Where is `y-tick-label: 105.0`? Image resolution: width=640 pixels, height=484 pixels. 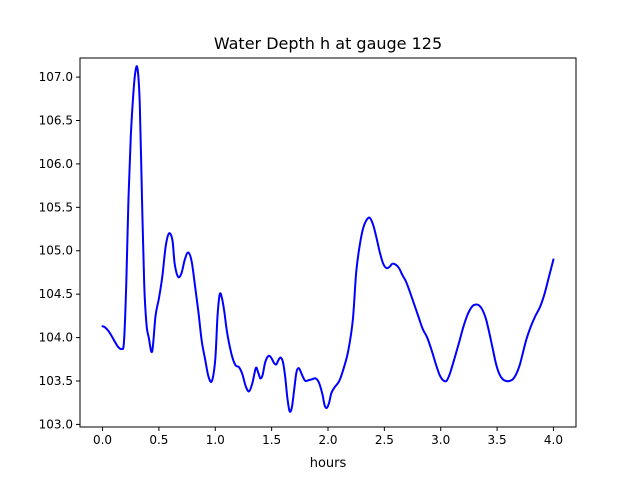
y-tick-label: 105.0 is located at coordinates (56, 251).